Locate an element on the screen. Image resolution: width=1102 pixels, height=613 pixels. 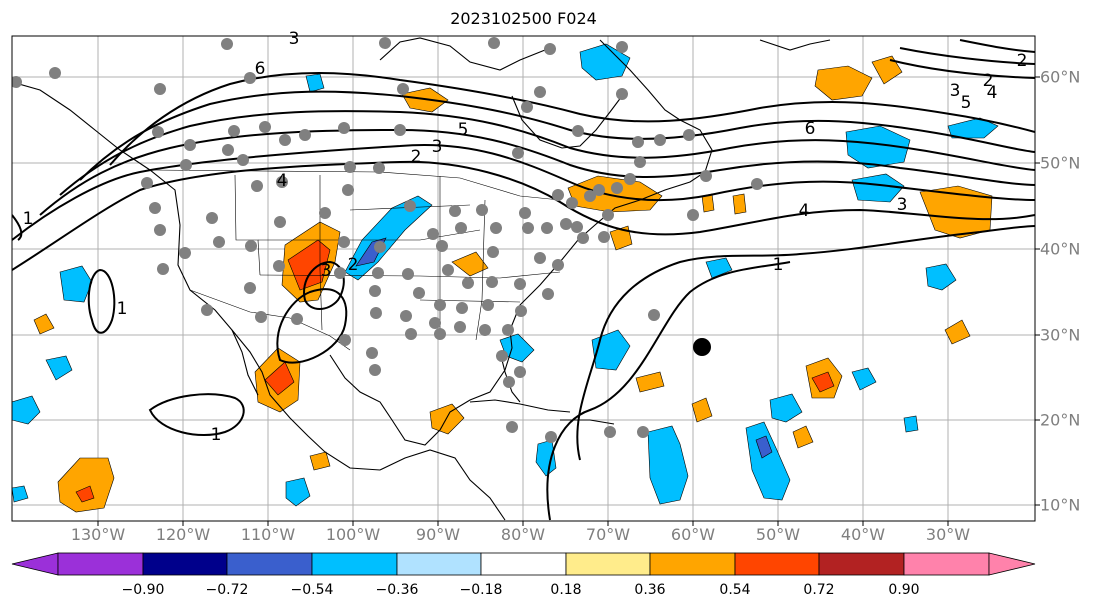
colorbar-tick-label: 0.54 is located at coordinates (735, 590).